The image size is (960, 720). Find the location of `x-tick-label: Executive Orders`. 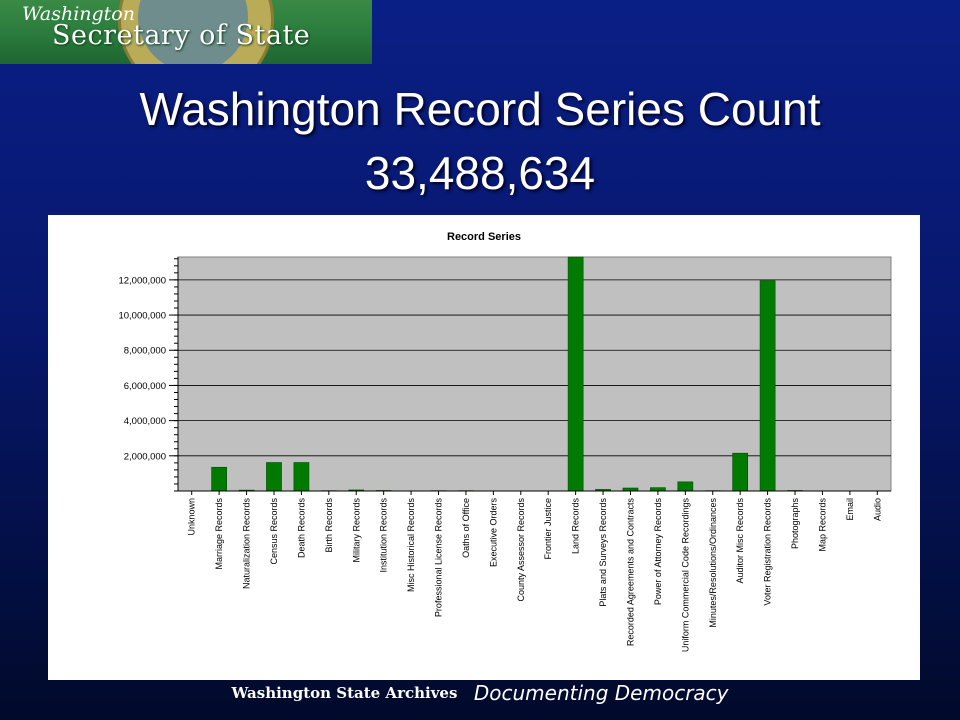

x-tick-label: Executive Orders is located at coordinates (493, 533).